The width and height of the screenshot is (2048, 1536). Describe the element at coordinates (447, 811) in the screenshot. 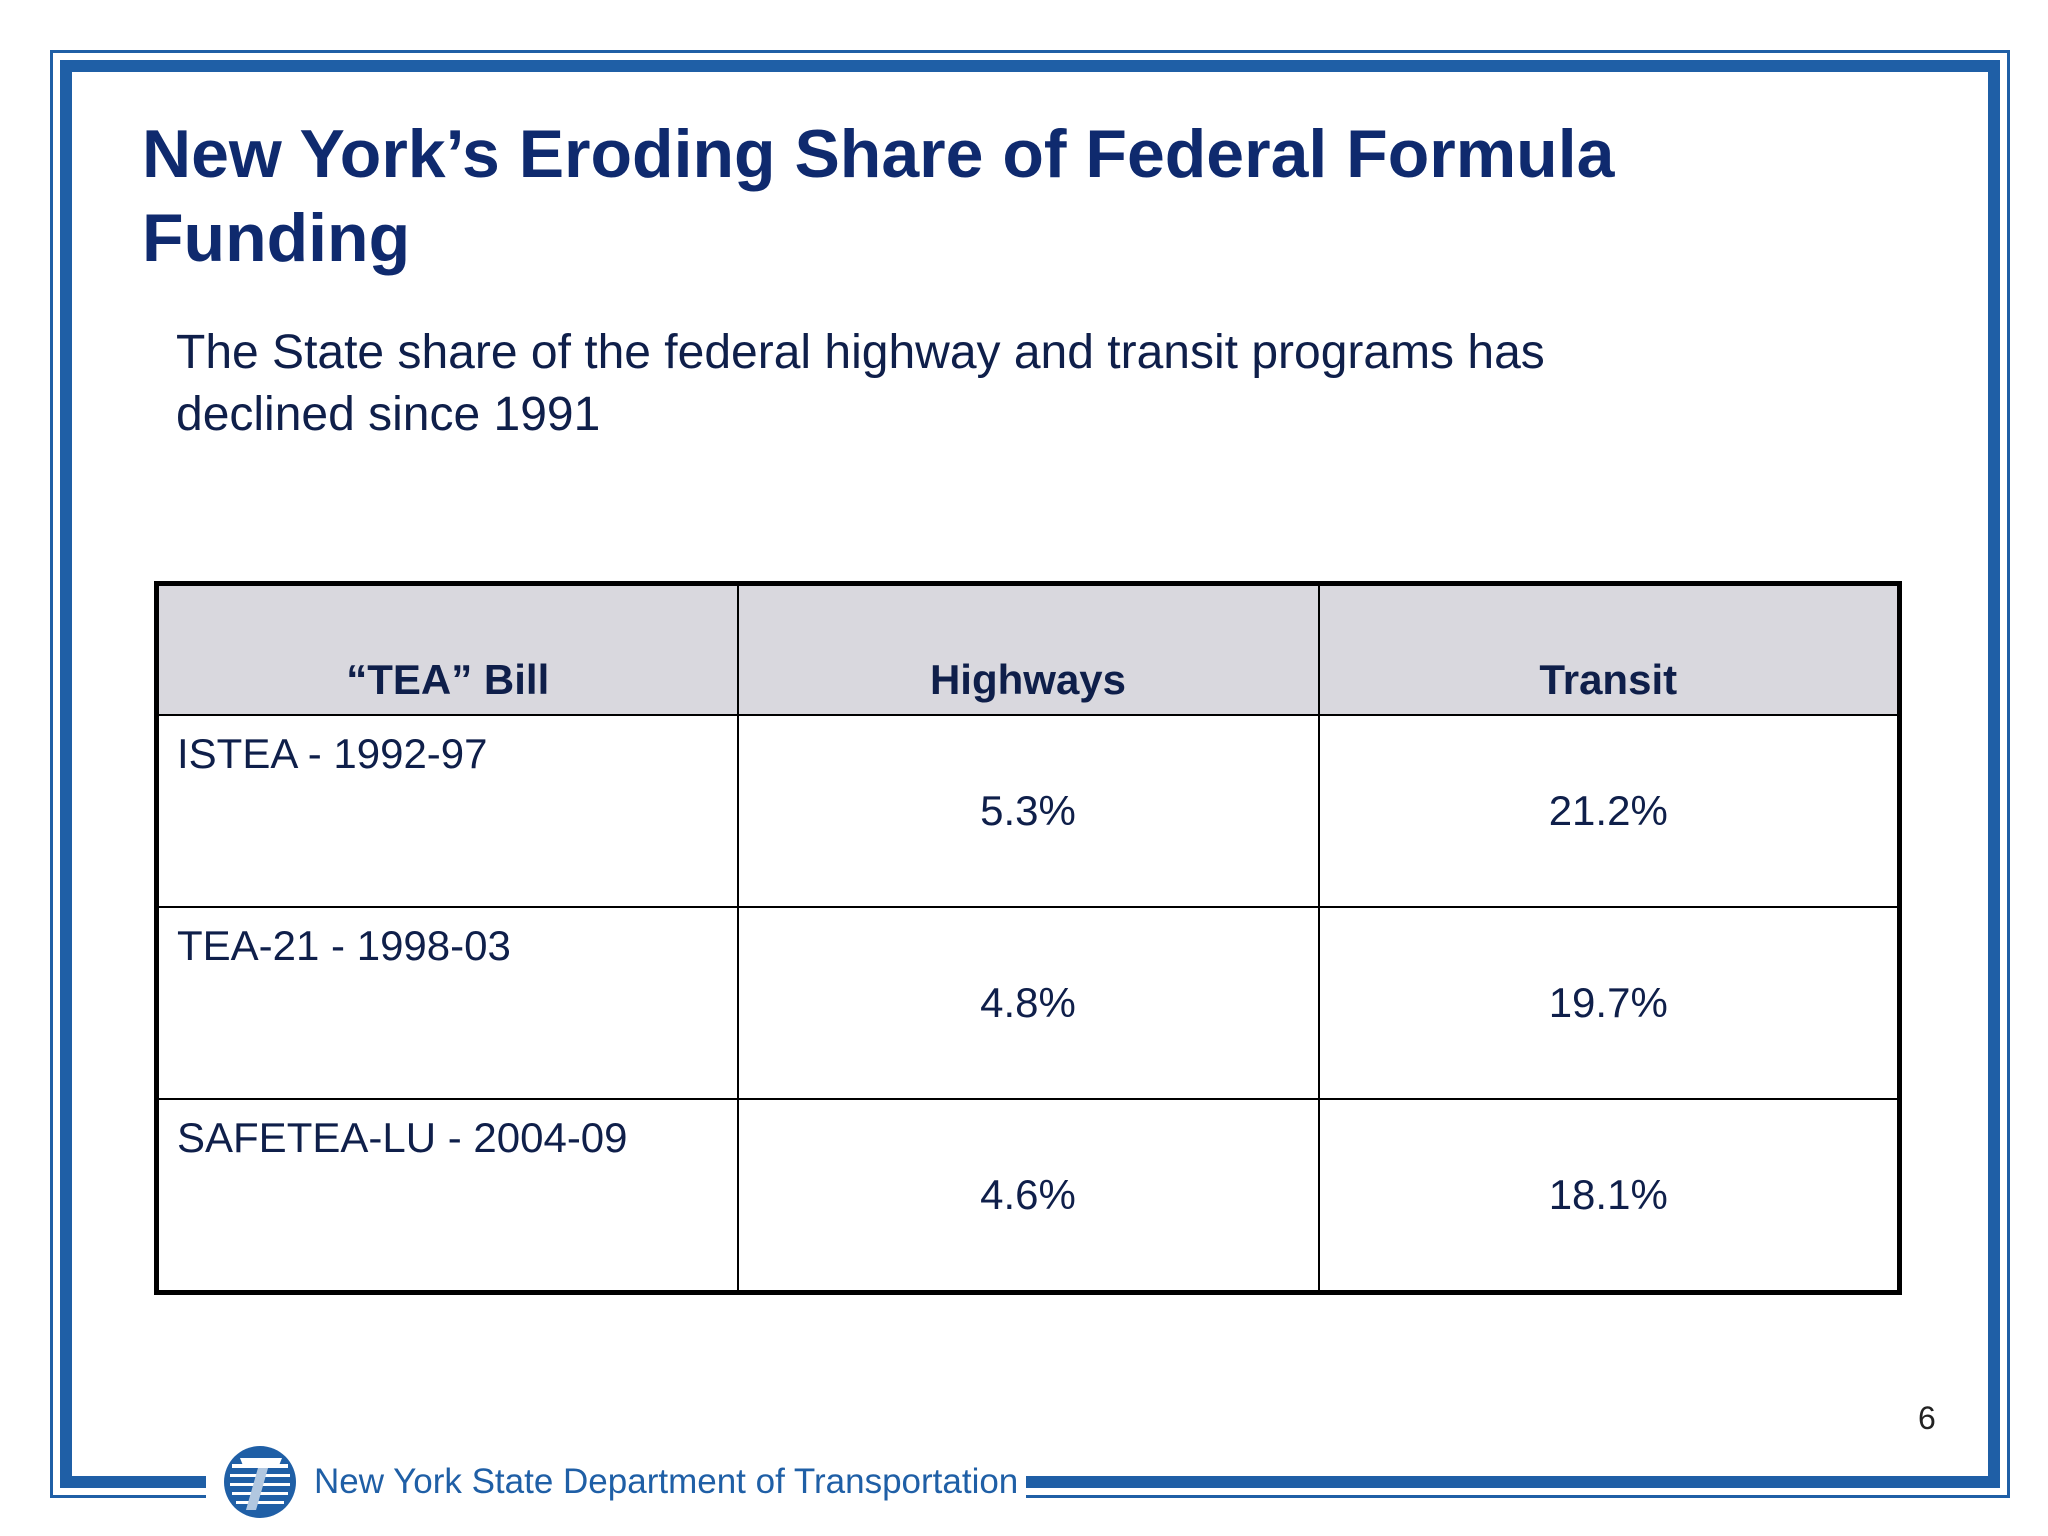

I see `bill-cell: ISTEA - 1992-97` at that location.